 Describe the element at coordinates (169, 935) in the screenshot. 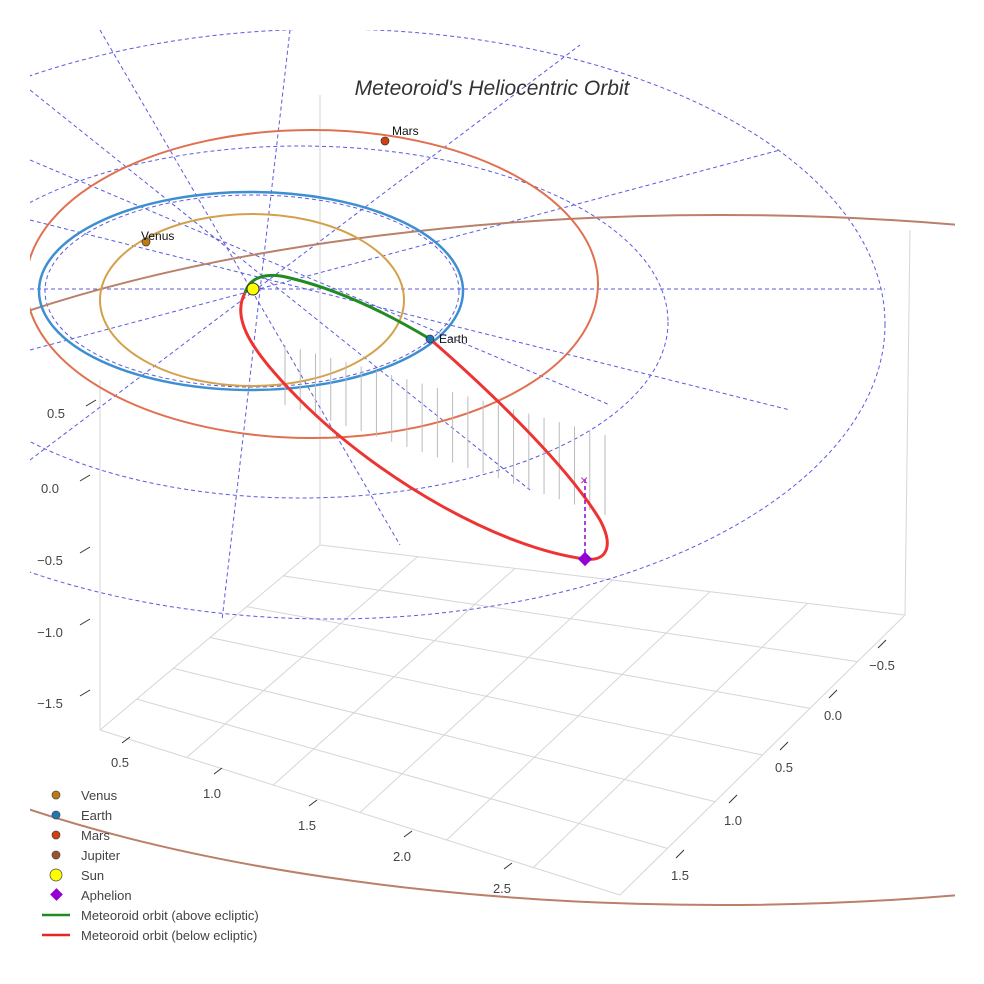

I see `legend-item-label: Meteoroid orbit (below ecliptic)` at that location.